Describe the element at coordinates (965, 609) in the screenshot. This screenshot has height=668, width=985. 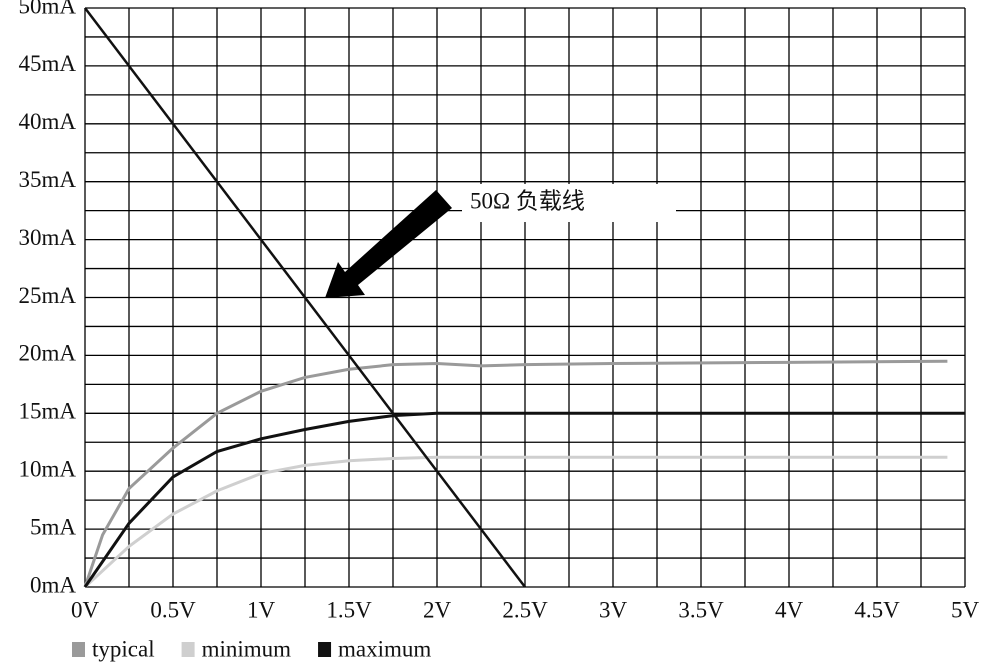
I see `x-tick-label: 5V` at that location.